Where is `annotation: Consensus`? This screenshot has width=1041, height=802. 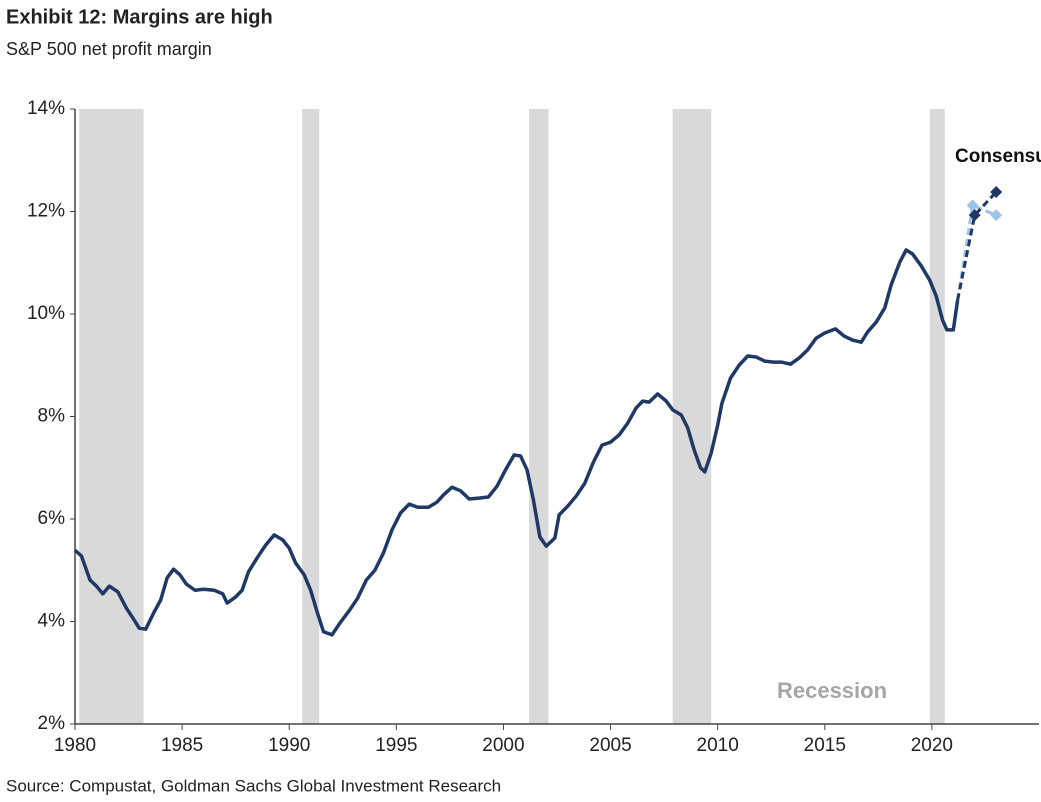
annotation: Consensus is located at coordinates (998, 156).